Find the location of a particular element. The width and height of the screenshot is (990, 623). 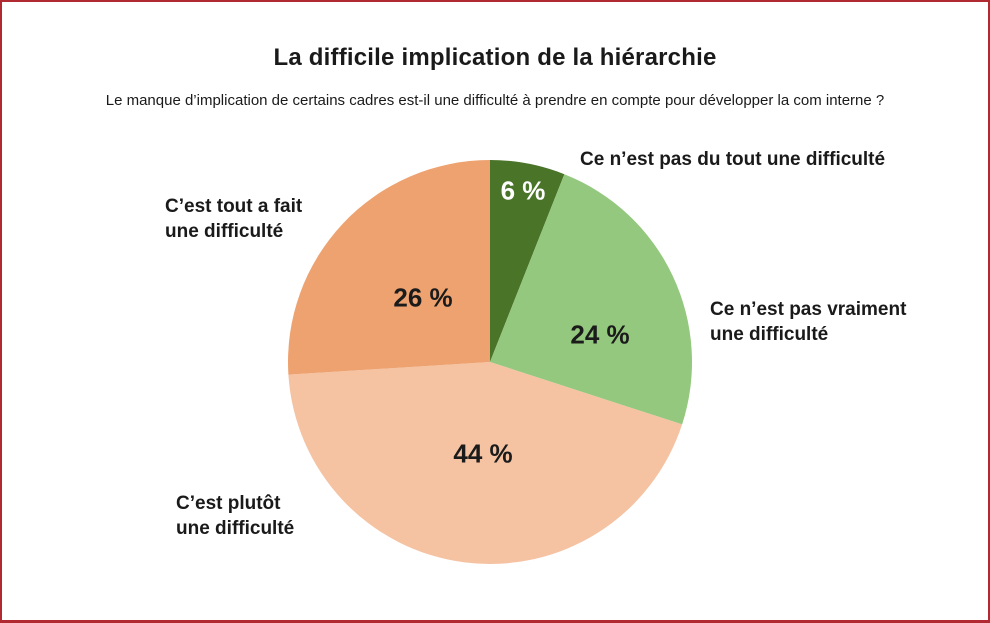

slice-label-rather: C’est plutôt une difficulté is located at coordinates (235, 516).